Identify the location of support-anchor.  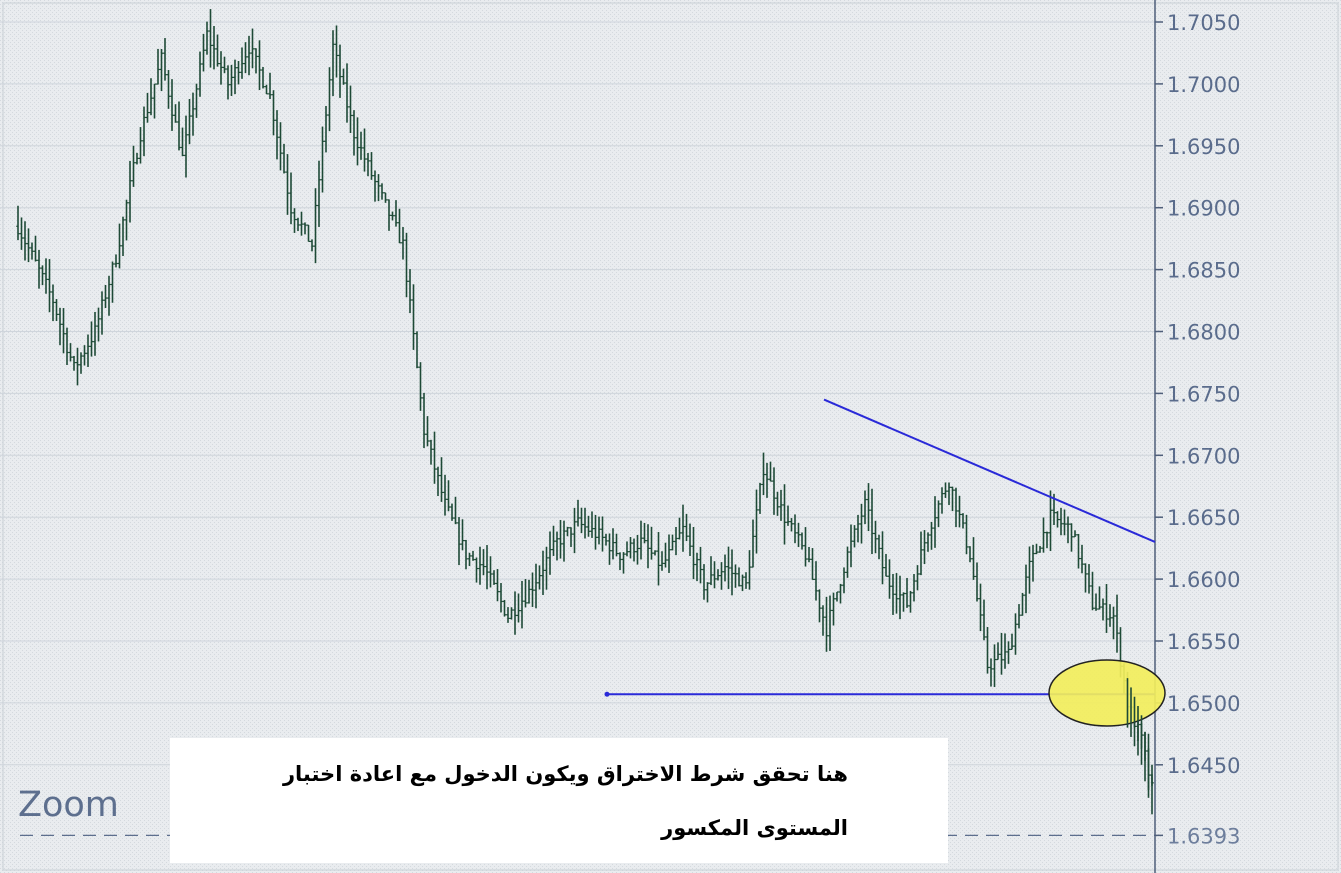
(607, 694).